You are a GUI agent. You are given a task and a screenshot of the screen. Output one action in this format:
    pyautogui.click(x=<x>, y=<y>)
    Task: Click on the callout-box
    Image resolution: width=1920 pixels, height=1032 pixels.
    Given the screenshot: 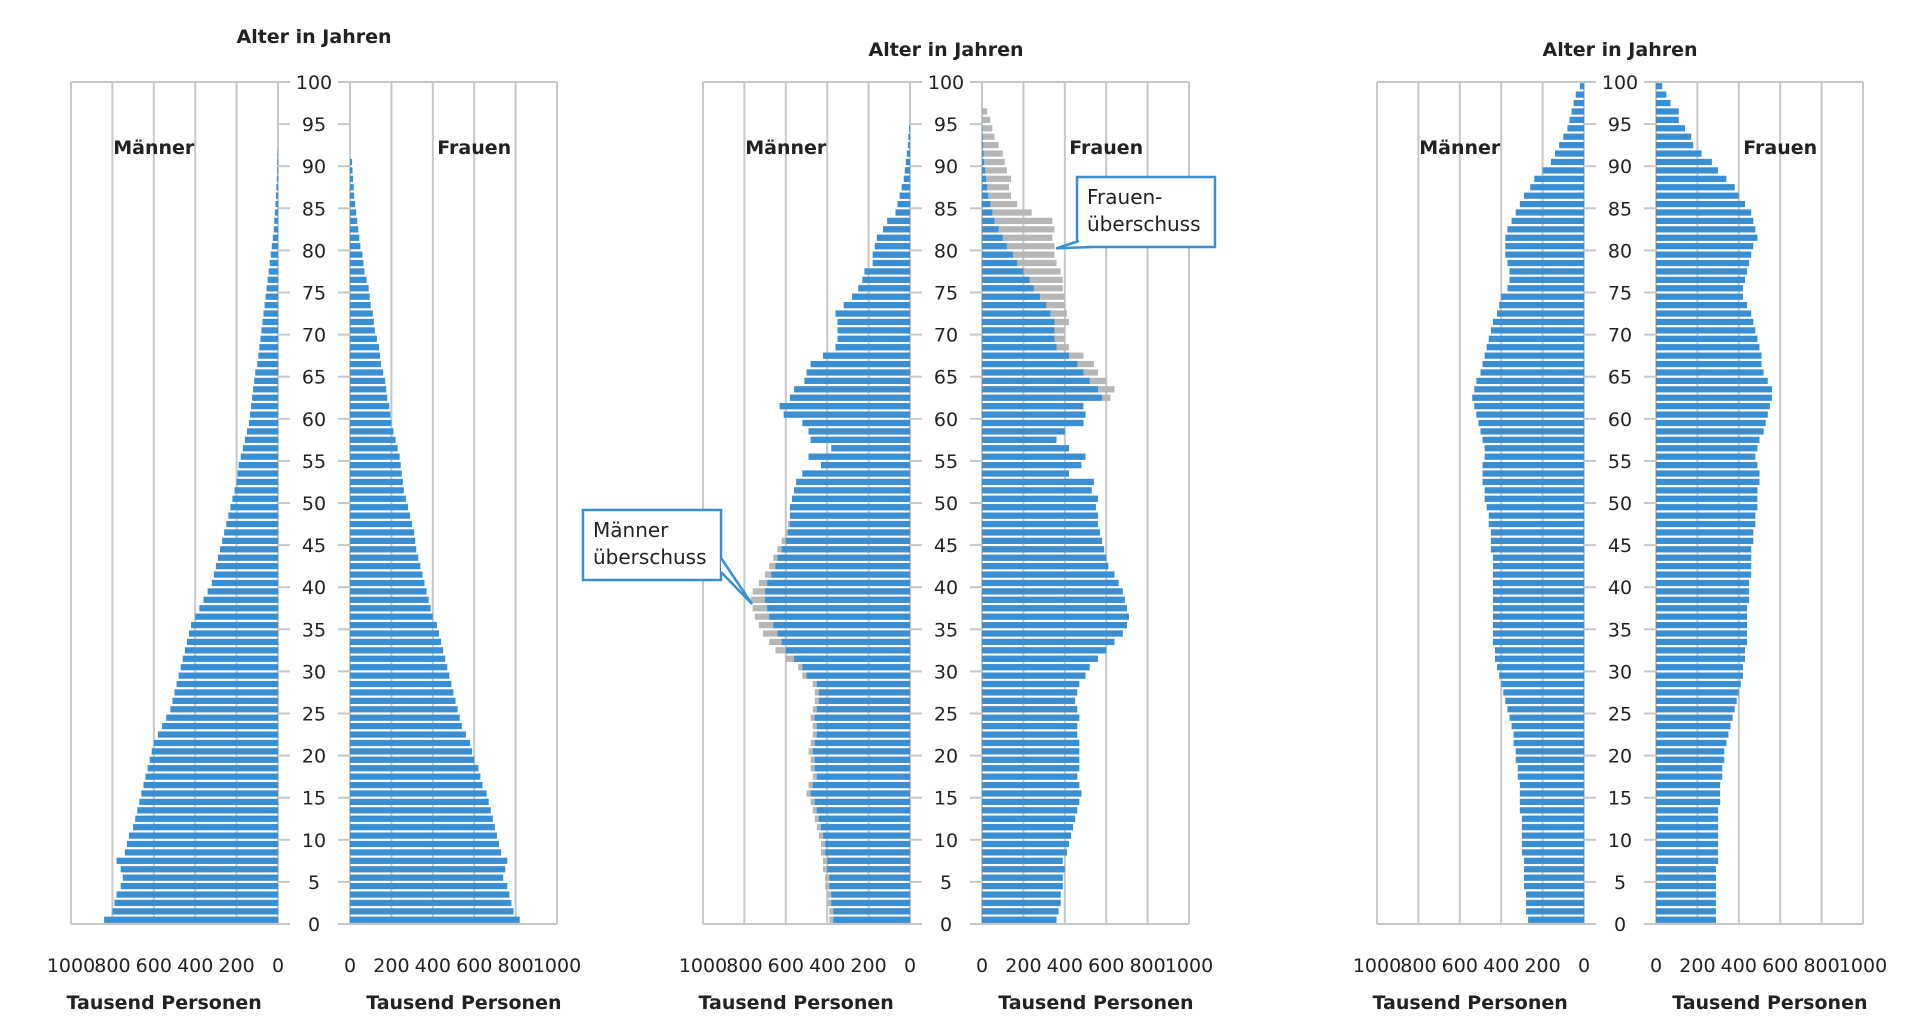 What is the action you would take?
    pyautogui.click(x=1146, y=212)
    